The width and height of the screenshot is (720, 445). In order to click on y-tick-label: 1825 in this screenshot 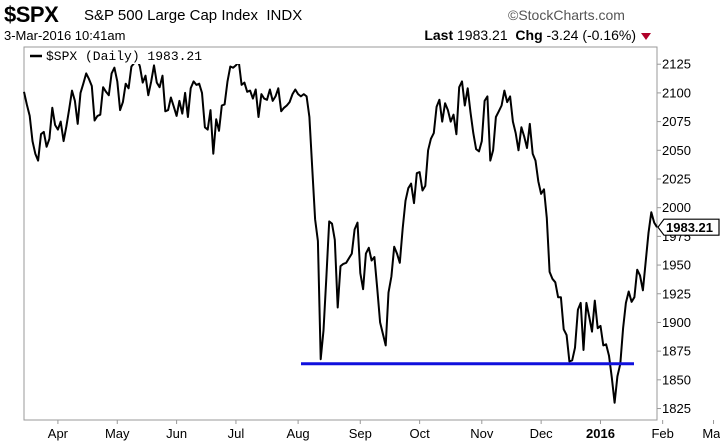, I will do `click(676, 408)`.